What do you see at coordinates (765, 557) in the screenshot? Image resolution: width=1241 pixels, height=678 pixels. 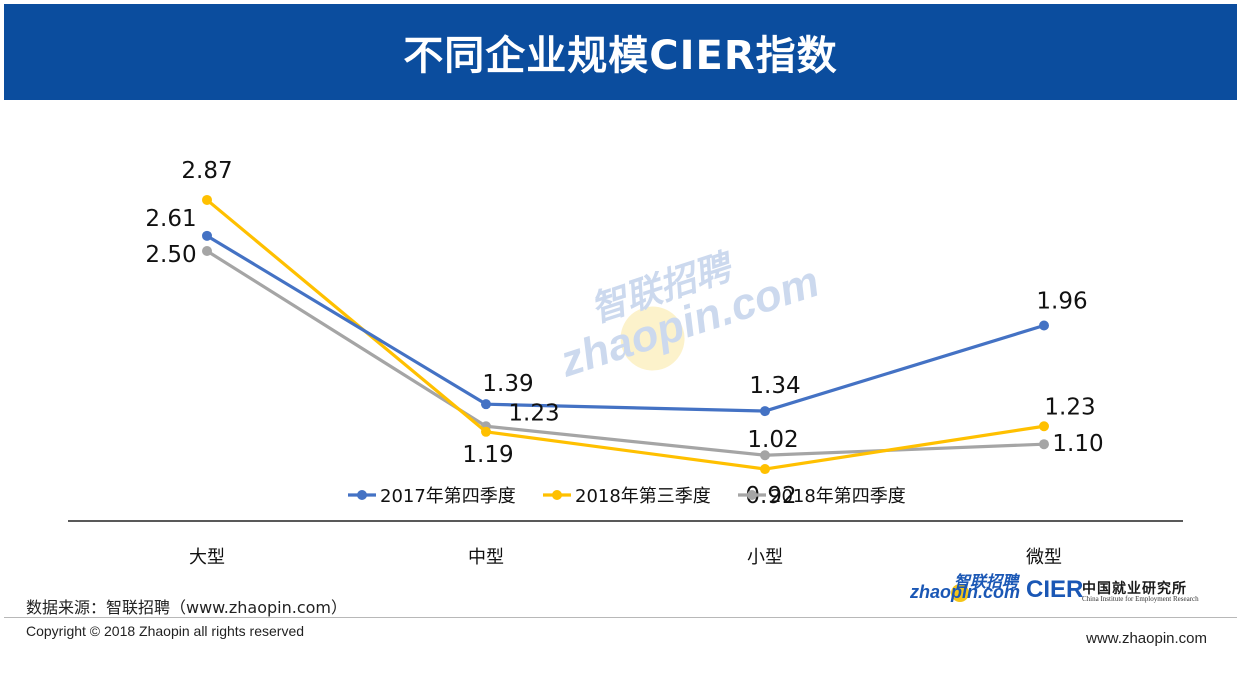 I see `x-tick-label-2: 小型` at bounding box center [765, 557].